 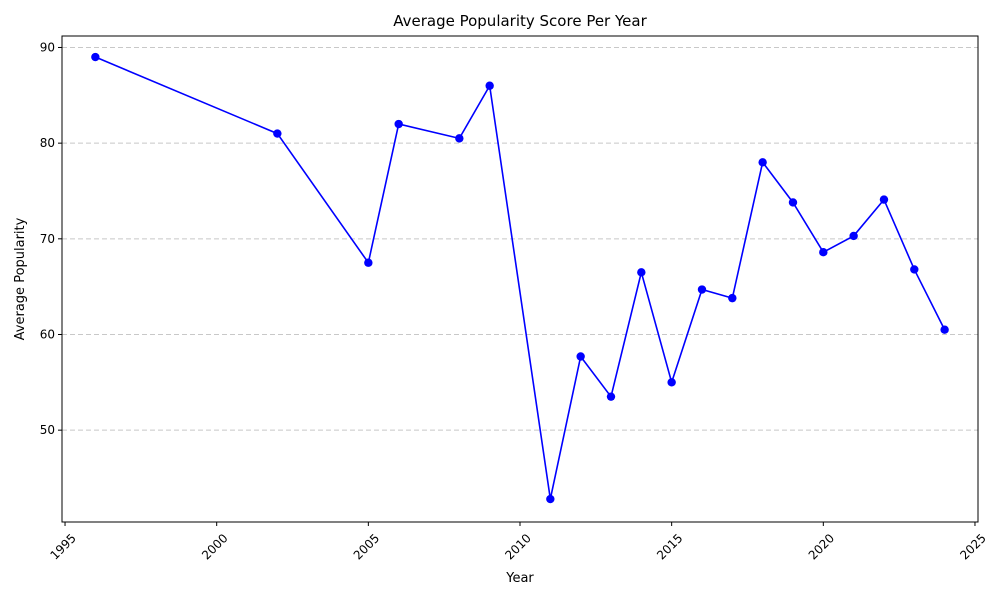 I want to click on x-tick-label: 2025, so click(x=972, y=546).